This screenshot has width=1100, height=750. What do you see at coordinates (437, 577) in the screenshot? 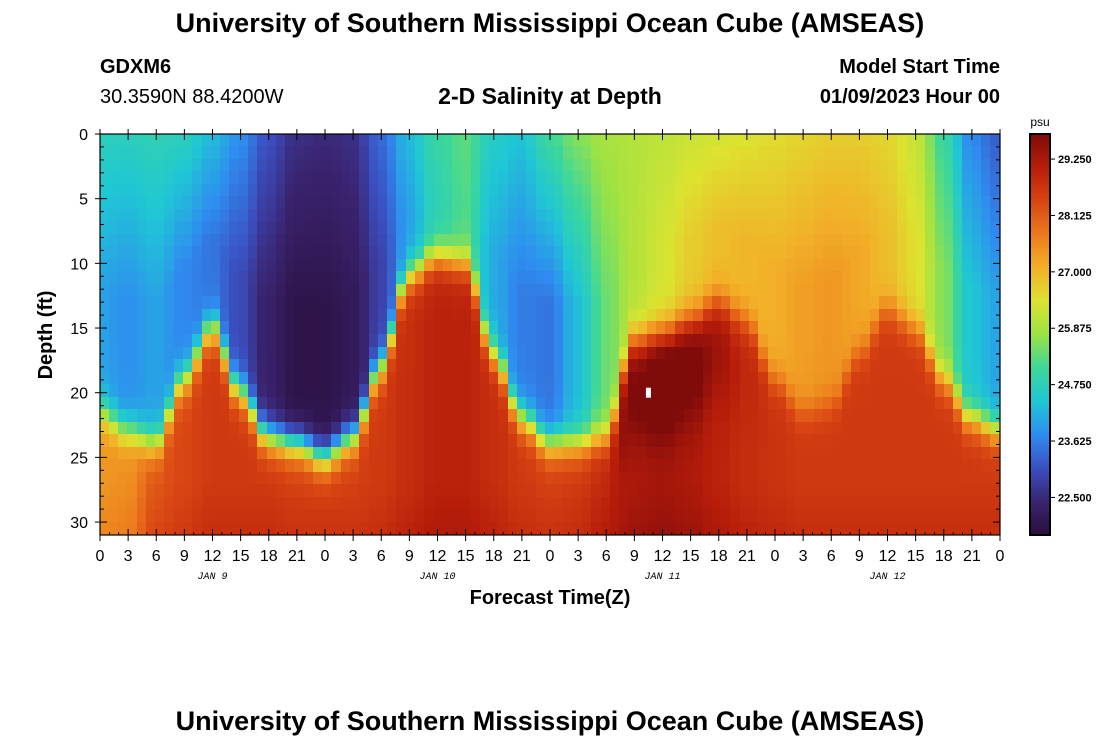
I see `day-label: JAN 10` at bounding box center [437, 577].